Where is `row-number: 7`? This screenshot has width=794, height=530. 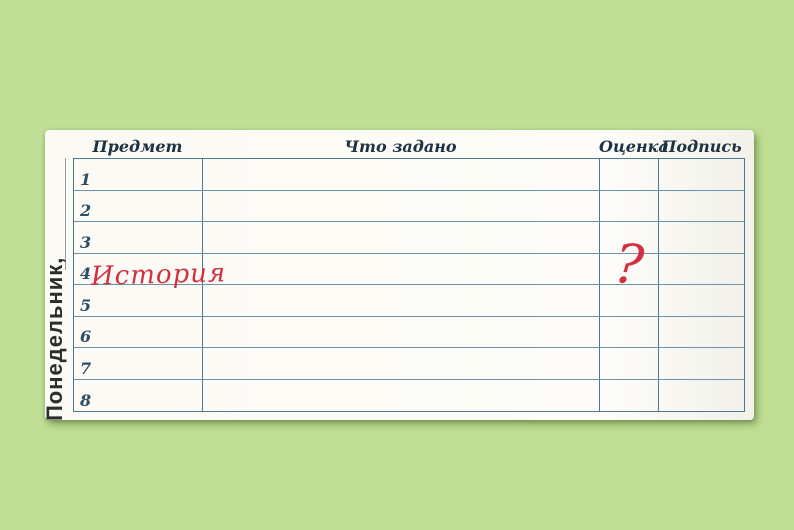
row-number: 7 is located at coordinates (86, 368).